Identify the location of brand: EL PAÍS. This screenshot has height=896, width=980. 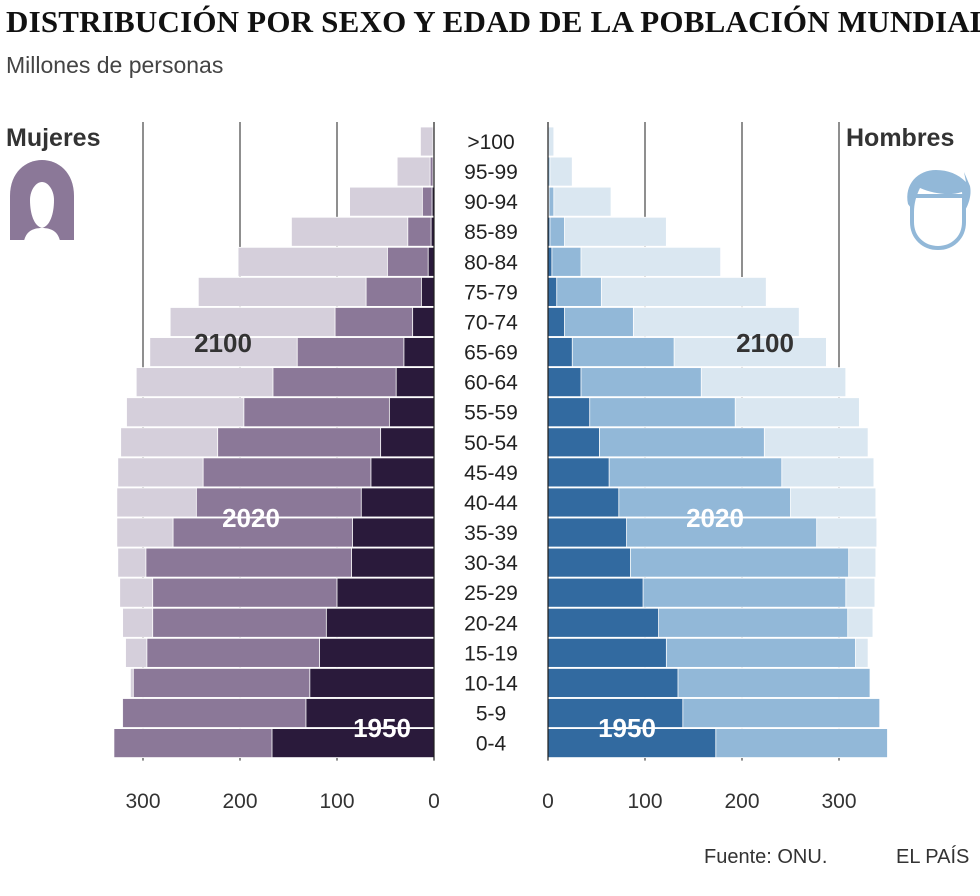
(933, 857).